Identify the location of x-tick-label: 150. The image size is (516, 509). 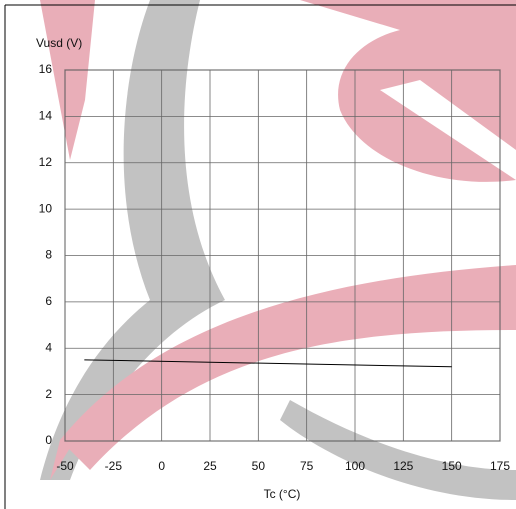
(452, 466).